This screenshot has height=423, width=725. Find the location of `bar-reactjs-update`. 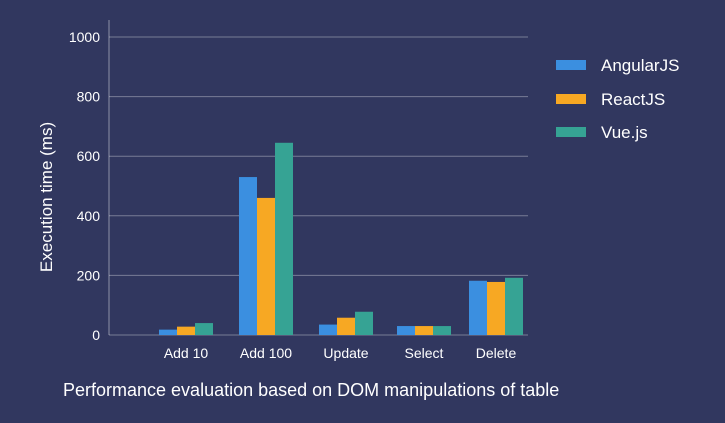

bar-reactjs-update is located at coordinates (346, 326).